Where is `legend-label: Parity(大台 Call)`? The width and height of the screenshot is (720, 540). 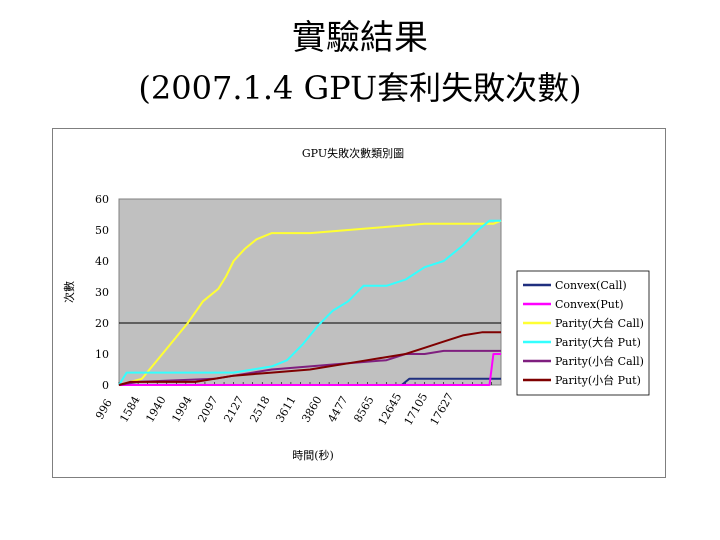
legend-label: Parity(大台 Call) is located at coordinates (599, 323).